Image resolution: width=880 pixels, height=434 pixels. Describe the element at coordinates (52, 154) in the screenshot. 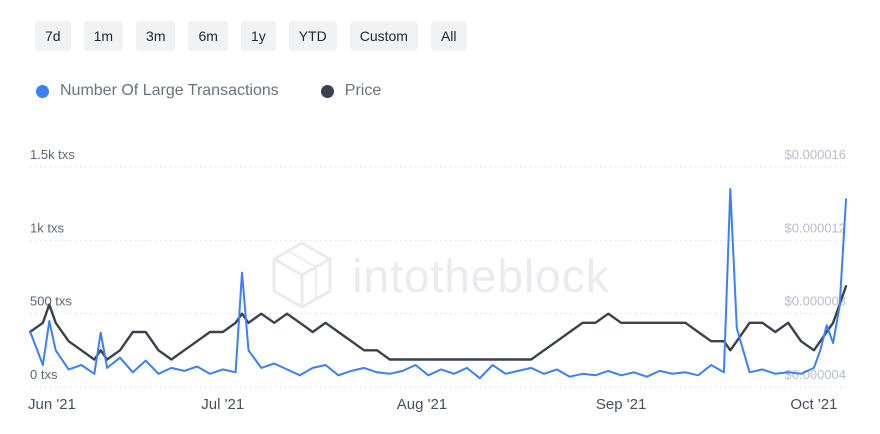

I see `left-axis-tick-label: 1.5k txs` at that location.